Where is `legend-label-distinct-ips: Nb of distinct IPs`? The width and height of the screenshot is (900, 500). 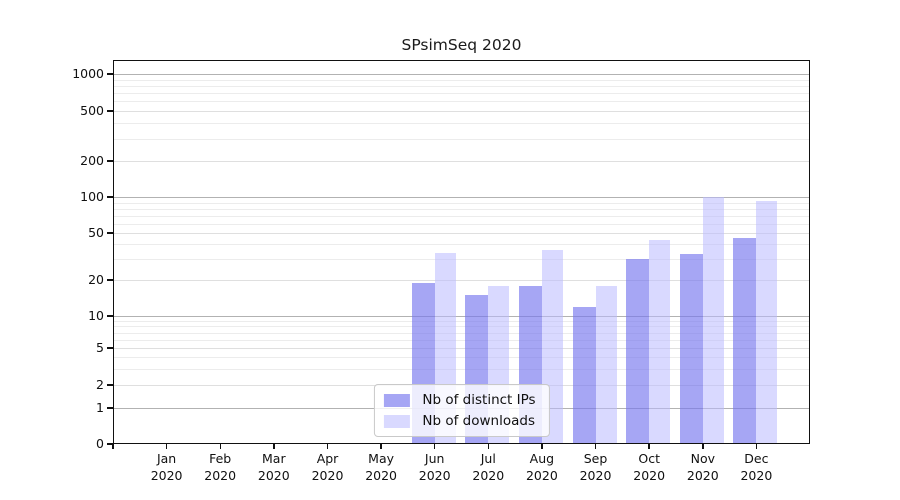 legend-label-distinct-ips: Nb of distinct IPs is located at coordinates (479, 400).